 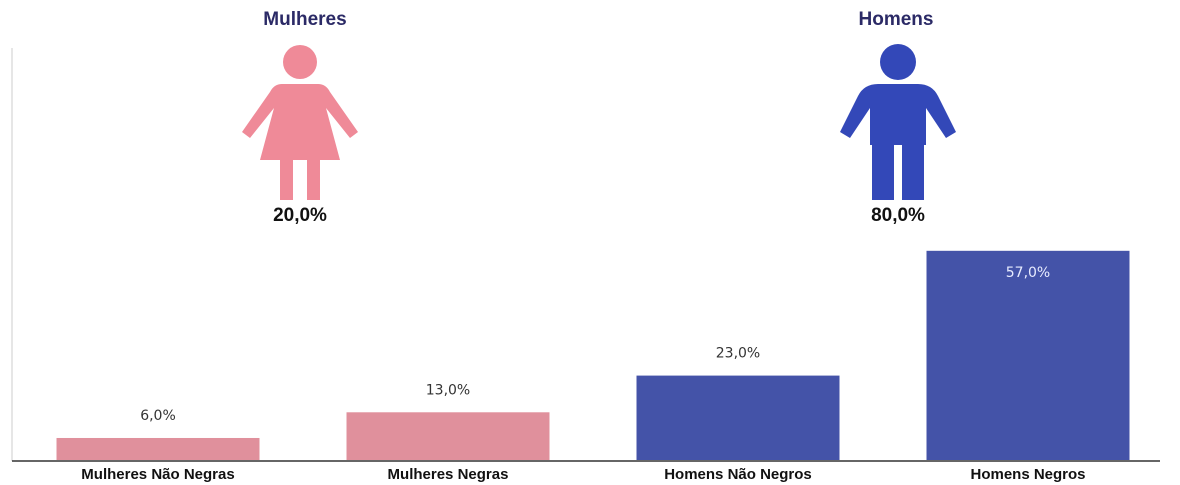 I want to click on category-label: Homens Não Negros, so click(x=738, y=474).